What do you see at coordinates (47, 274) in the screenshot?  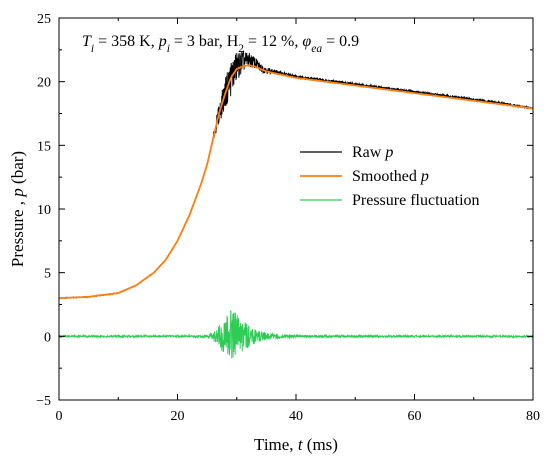 I see `y-tick-label: 5` at bounding box center [47, 274].